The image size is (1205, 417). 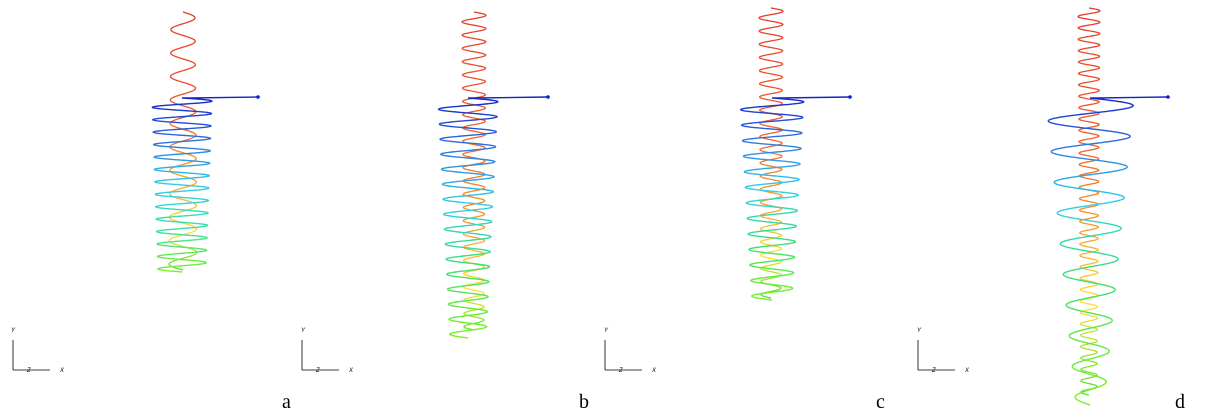 I want to click on axis-y-label-b: Y, so click(x=303, y=331).